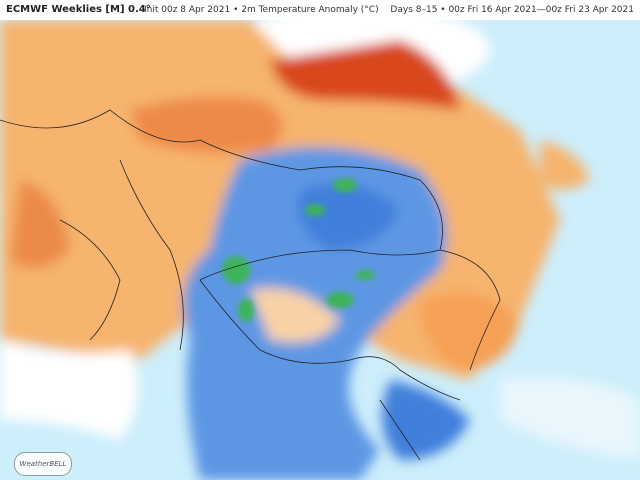 This screenshot has height=480, width=640. What do you see at coordinates (43, 464) in the screenshot?
I see `logo: WeatherBELL` at bounding box center [43, 464].